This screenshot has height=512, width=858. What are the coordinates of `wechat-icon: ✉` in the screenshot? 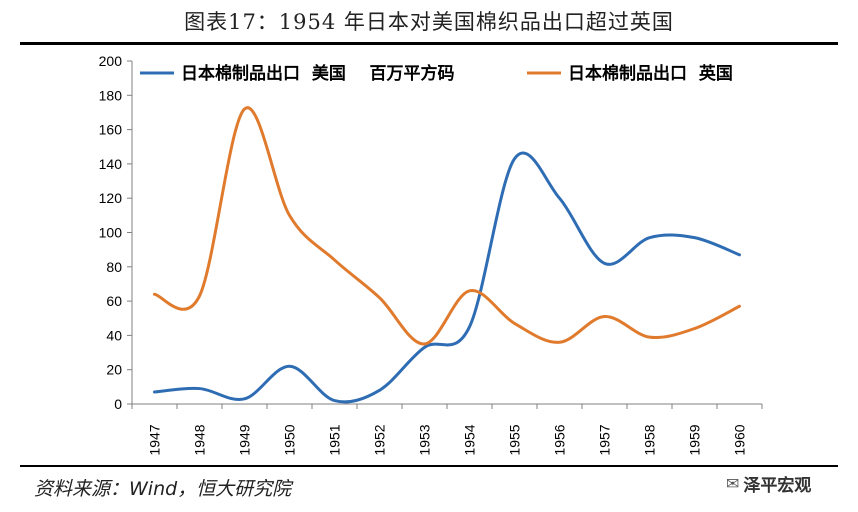 It's located at (733, 483).